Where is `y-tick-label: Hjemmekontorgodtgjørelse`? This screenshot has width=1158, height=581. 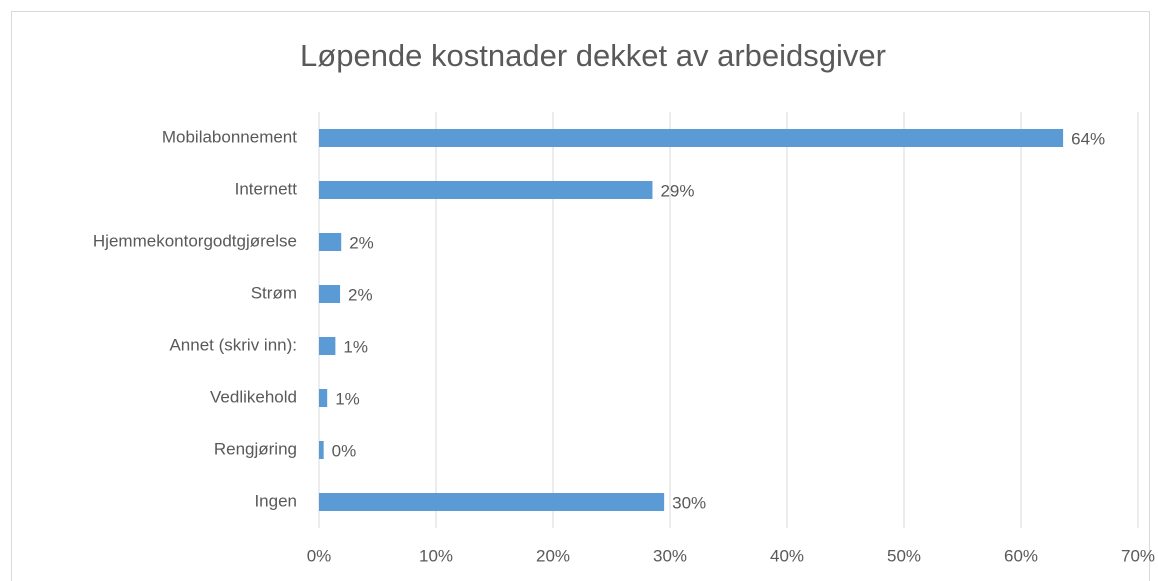
y-tick-label: Hjemmekontorgodtgjørelse is located at coordinates (195, 240).